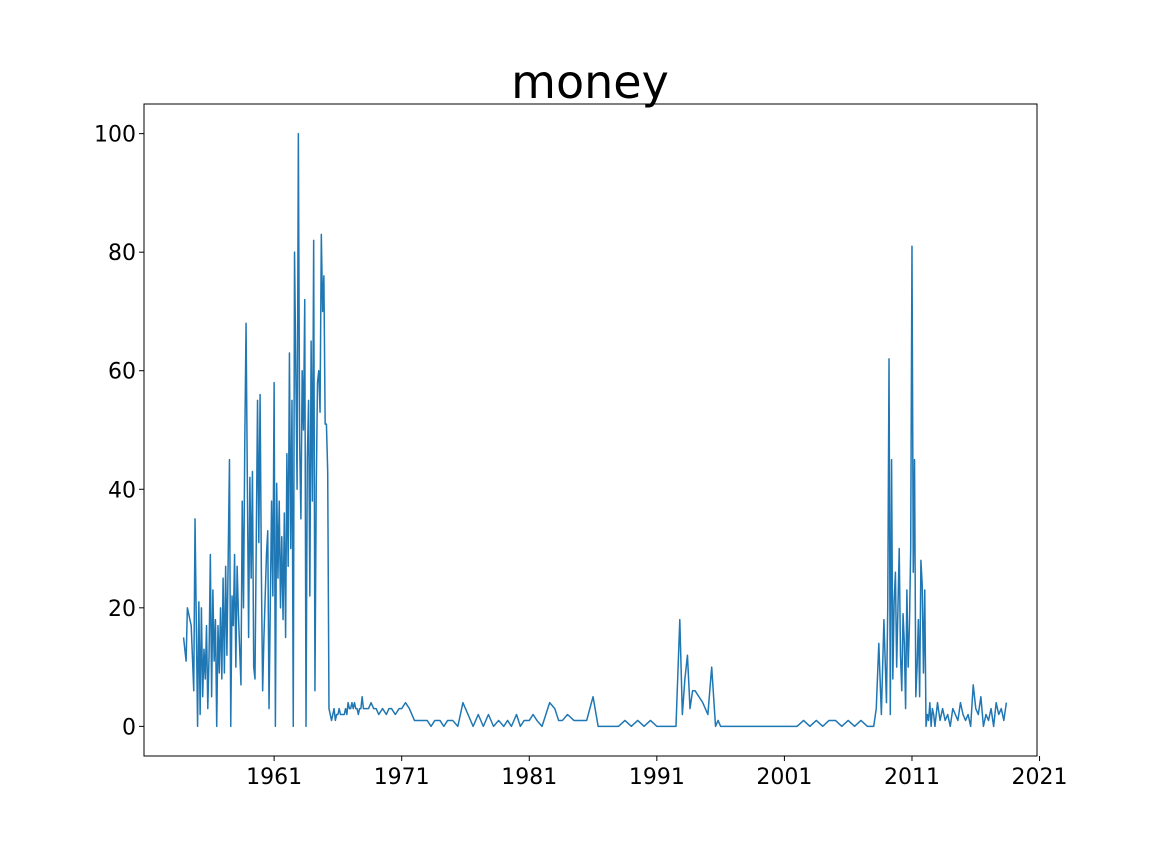 Image resolution: width=1152 pixels, height=868 pixels. I want to click on x-tick-label: 1961, so click(274, 777).